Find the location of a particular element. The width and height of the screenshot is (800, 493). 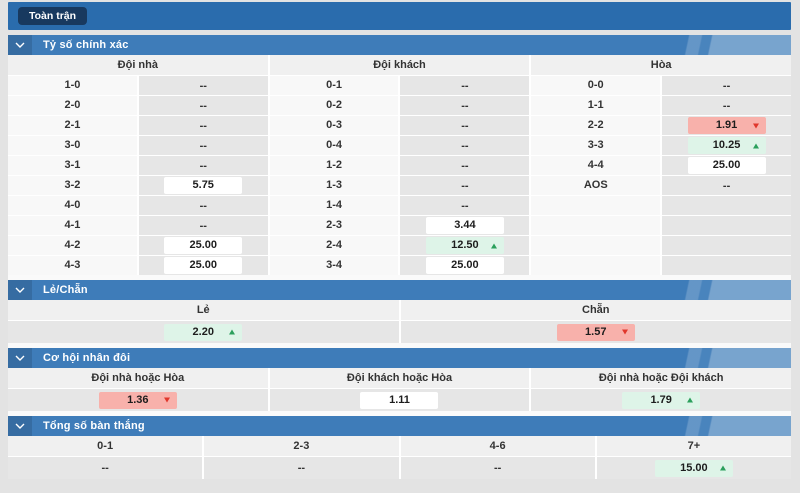

score-label: 3-2 is located at coordinates (72, 185).